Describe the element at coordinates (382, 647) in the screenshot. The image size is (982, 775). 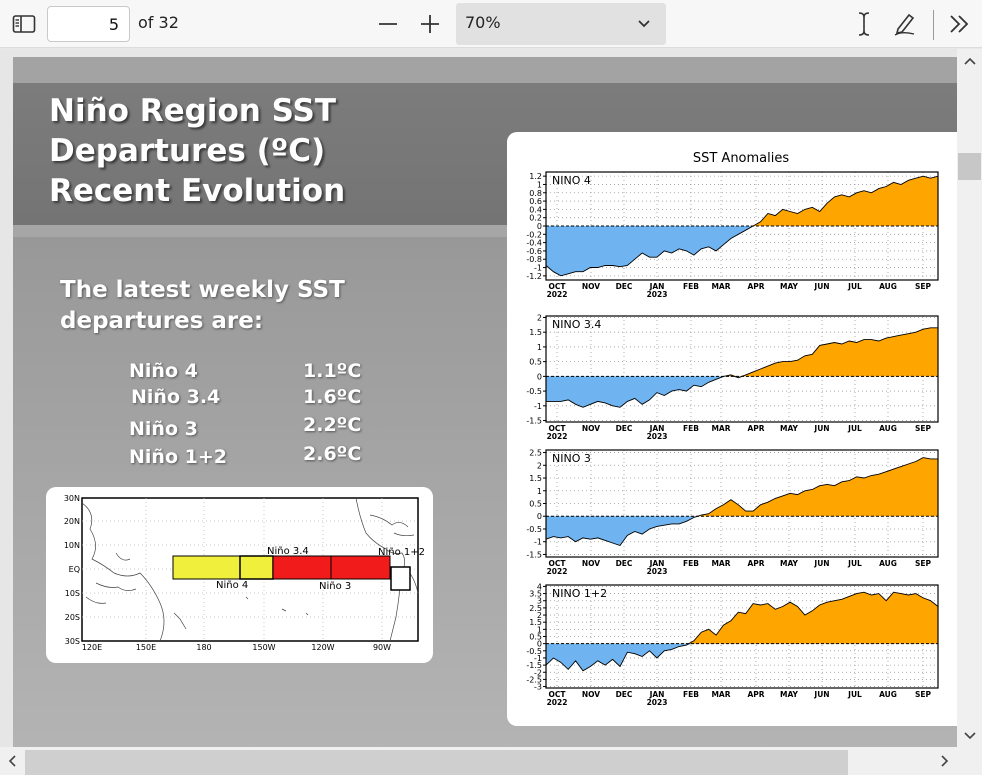
I see `lon-label: 90W` at that location.